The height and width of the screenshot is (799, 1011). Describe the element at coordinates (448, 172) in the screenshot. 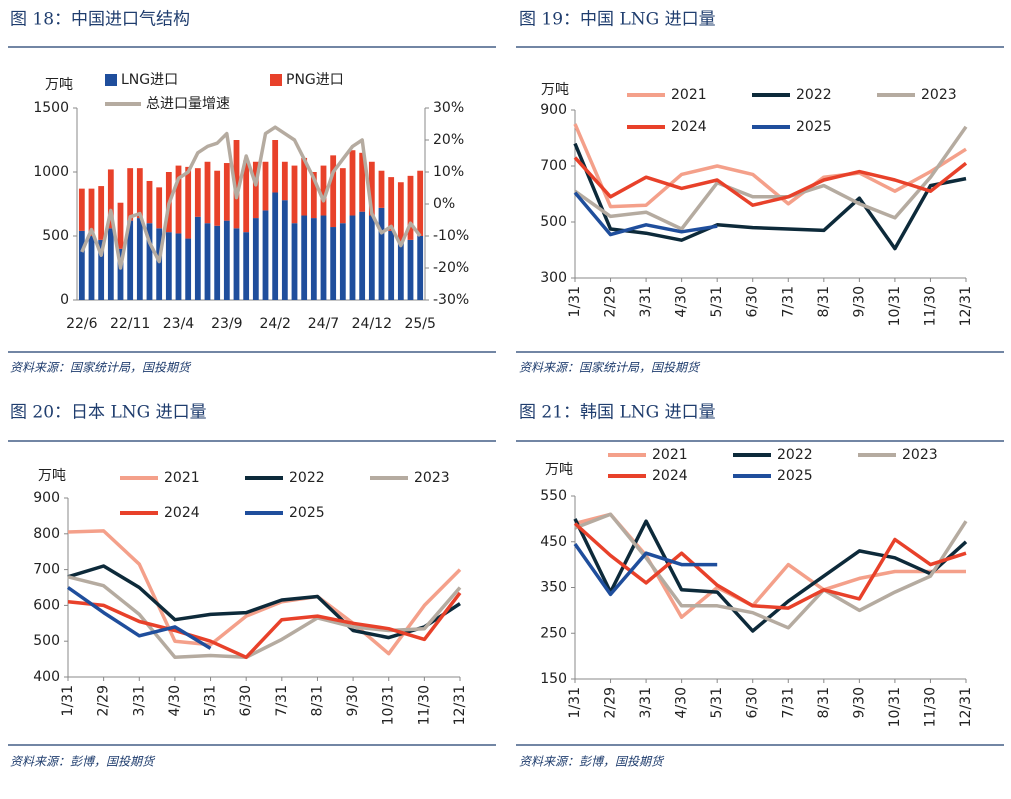

I see `y2-tick-label: 10%` at that location.